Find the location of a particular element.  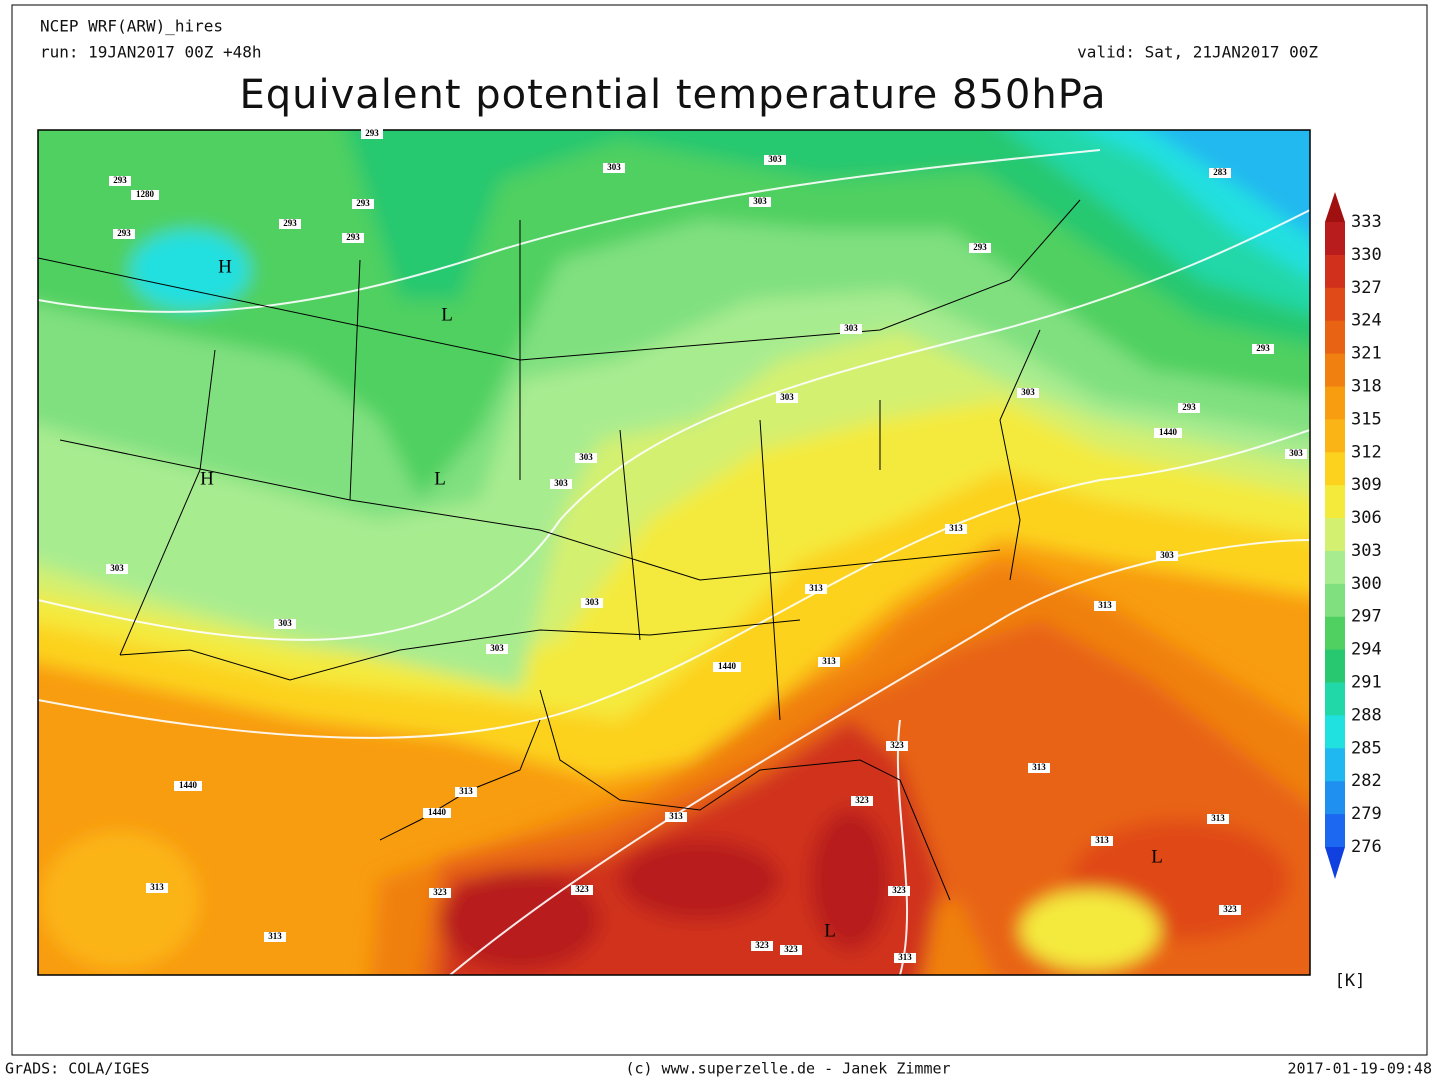

colorbar-label: 324 is located at coordinates (1366, 321).